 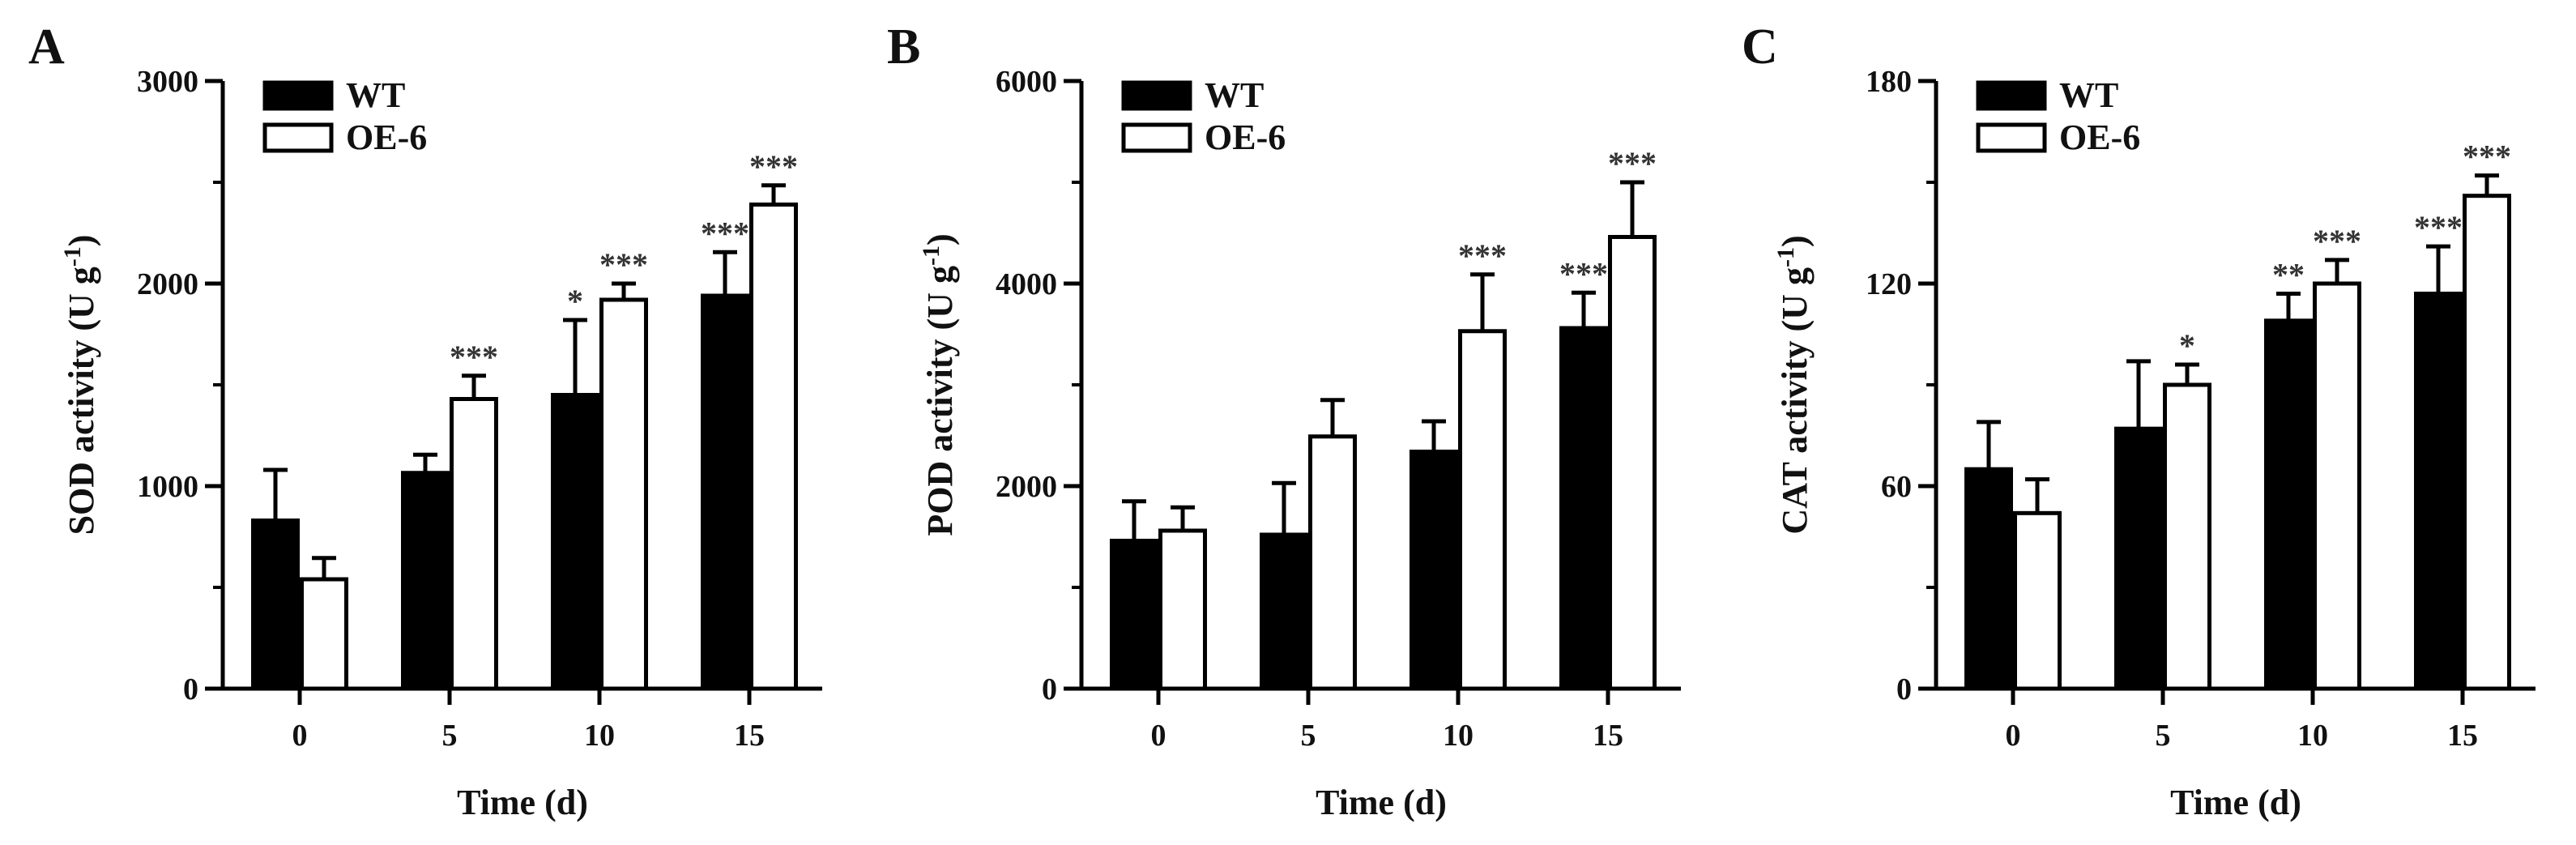 I want to click on y-axis-title: CAT activity (U g-1), so click(x=1794, y=384).